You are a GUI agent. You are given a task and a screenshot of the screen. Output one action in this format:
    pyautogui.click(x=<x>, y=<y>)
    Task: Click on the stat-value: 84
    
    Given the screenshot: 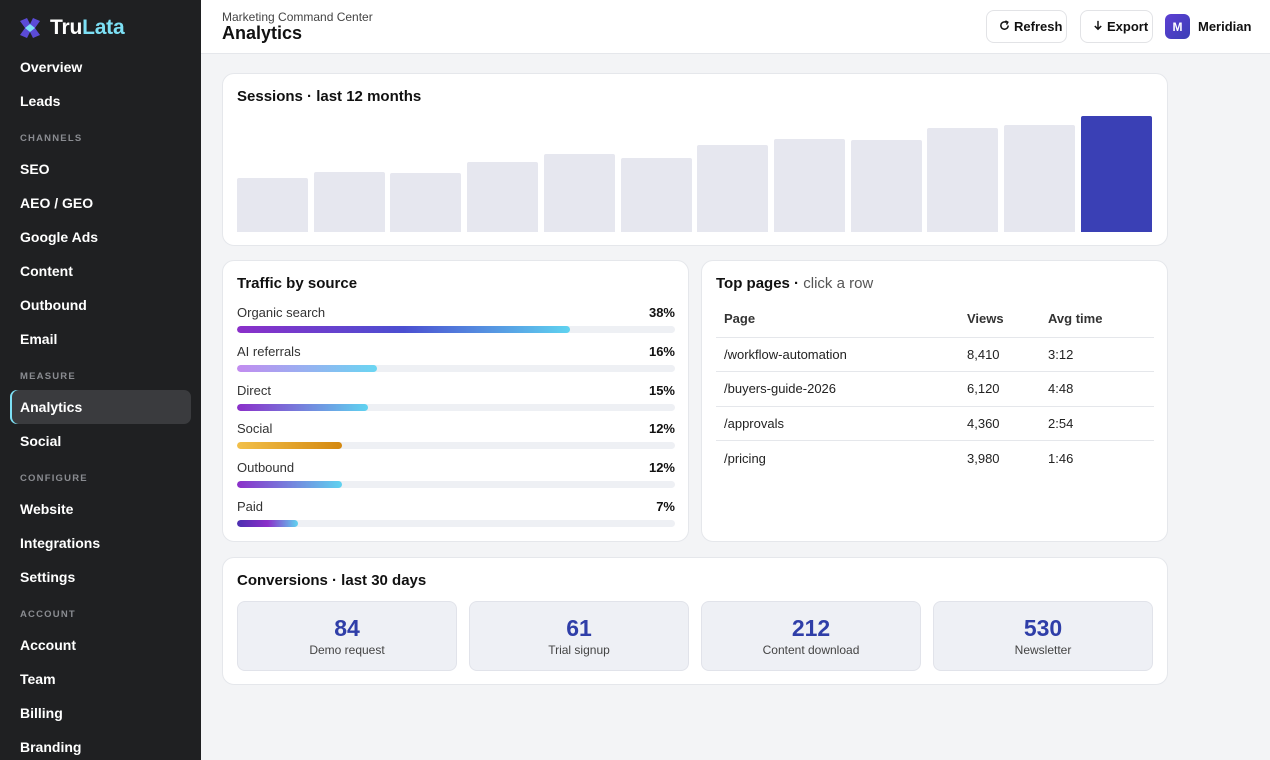 What is the action you would take?
    pyautogui.click(x=347, y=628)
    